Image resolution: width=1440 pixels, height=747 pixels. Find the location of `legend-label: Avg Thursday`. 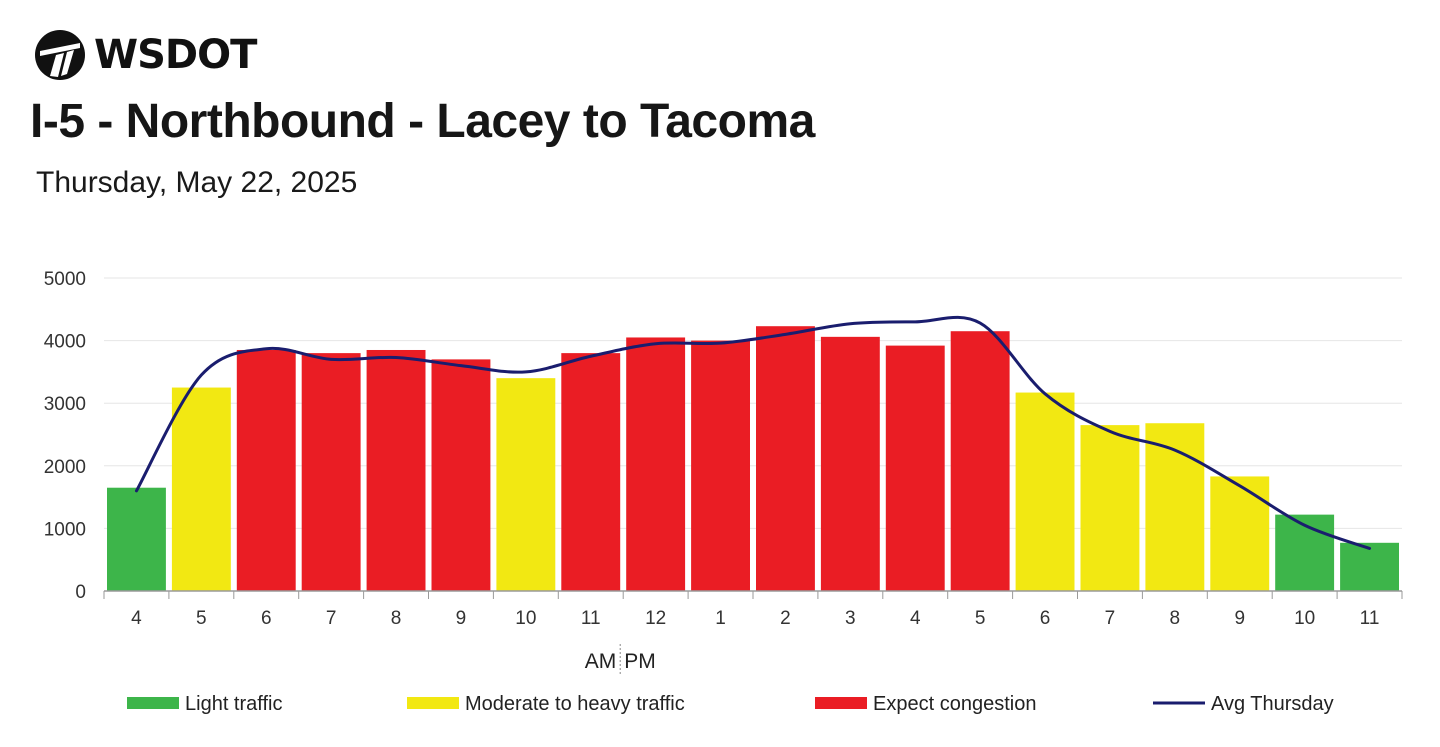

legend-label: Avg Thursday is located at coordinates (1272, 704).